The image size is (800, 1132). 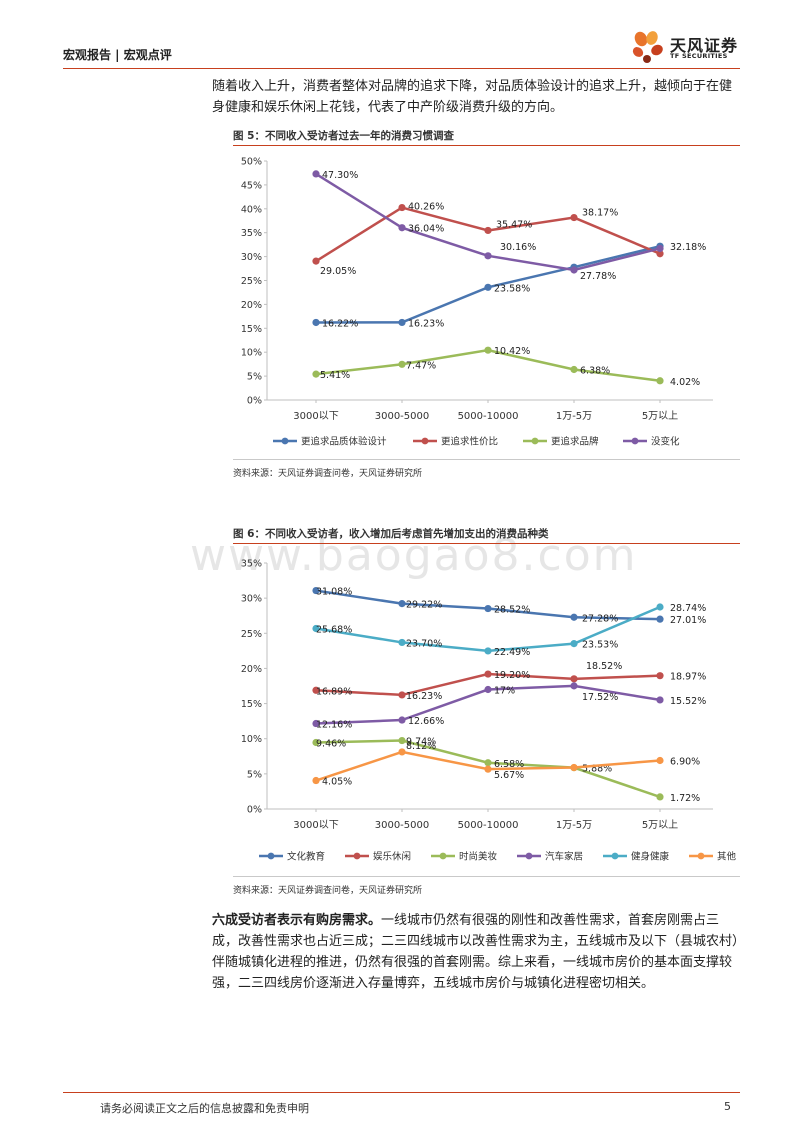 I want to click on fig6-data-label: 12.66%, so click(x=426, y=721).